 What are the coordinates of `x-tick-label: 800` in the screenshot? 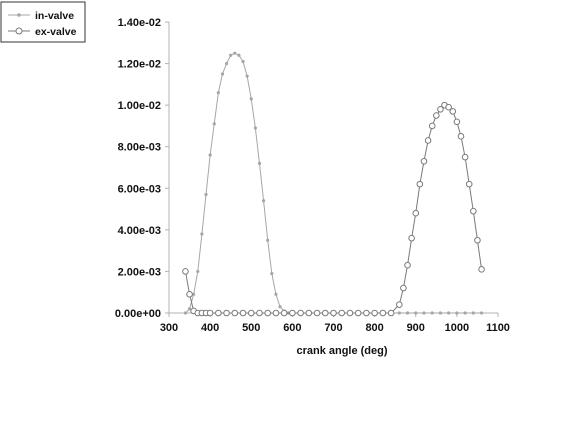 It's located at (374, 328).